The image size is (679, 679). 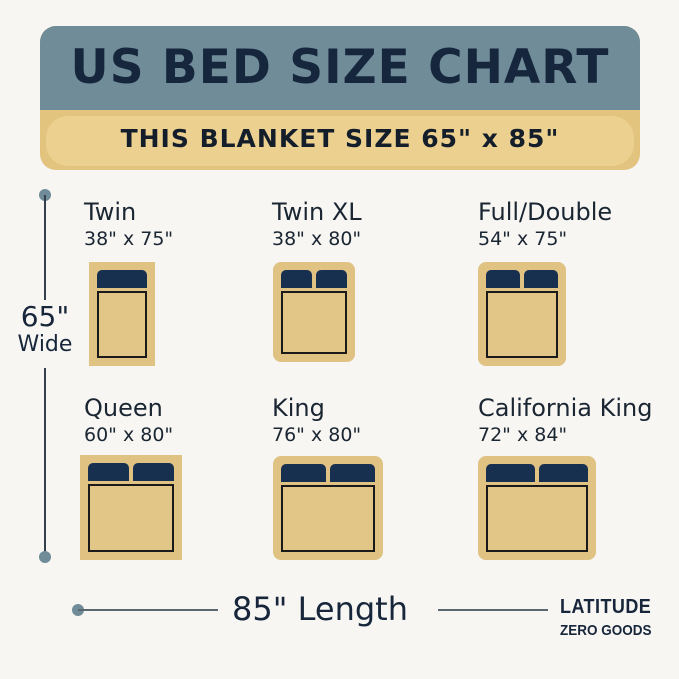 What do you see at coordinates (523, 239) in the screenshot?
I see `bed-dimensions: 54" x 75"` at bounding box center [523, 239].